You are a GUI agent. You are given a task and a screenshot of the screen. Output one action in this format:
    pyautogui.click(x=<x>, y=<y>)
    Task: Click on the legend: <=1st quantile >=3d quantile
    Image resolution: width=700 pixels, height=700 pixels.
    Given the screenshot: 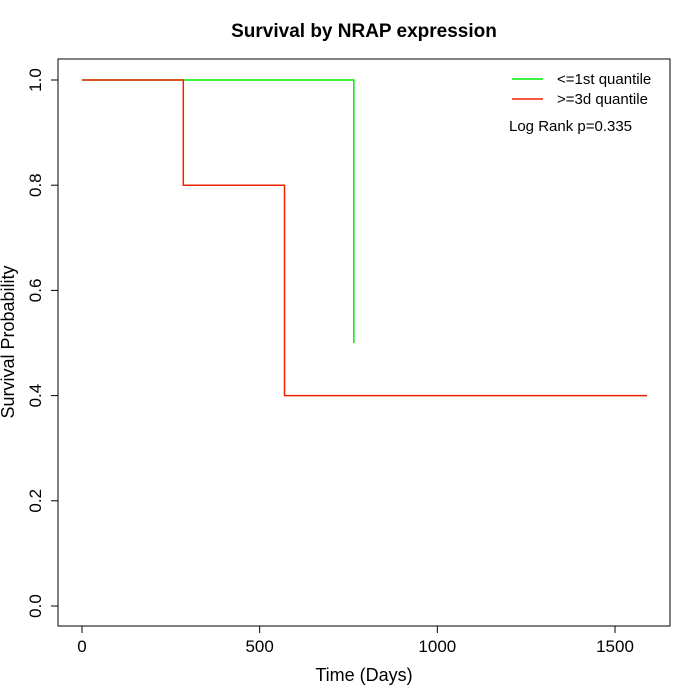 What is the action you would take?
    pyautogui.click(x=581, y=89)
    